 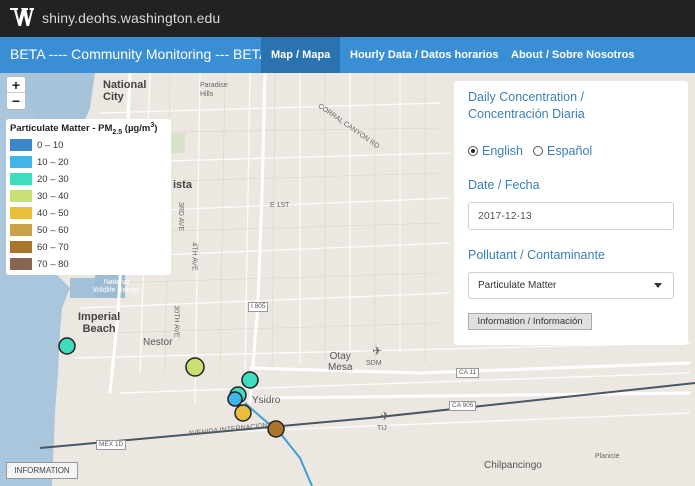 What do you see at coordinates (53, 230) in the screenshot?
I see `legend-label: 50 – 60` at bounding box center [53, 230].